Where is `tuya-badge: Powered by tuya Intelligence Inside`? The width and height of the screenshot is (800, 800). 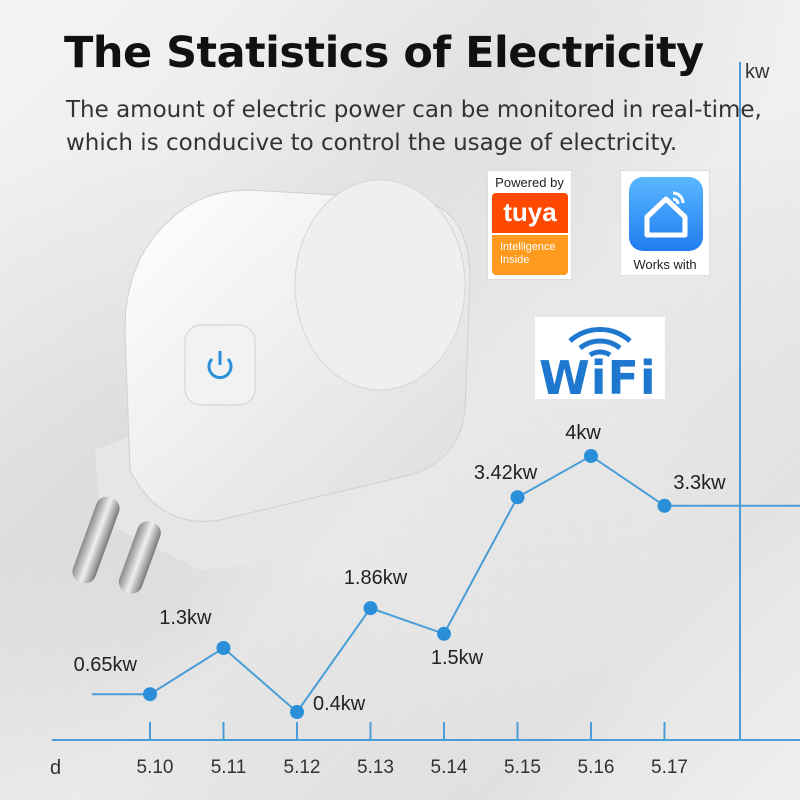 tuya-badge: Powered by tuya Intelligence Inside is located at coordinates (529, 225).